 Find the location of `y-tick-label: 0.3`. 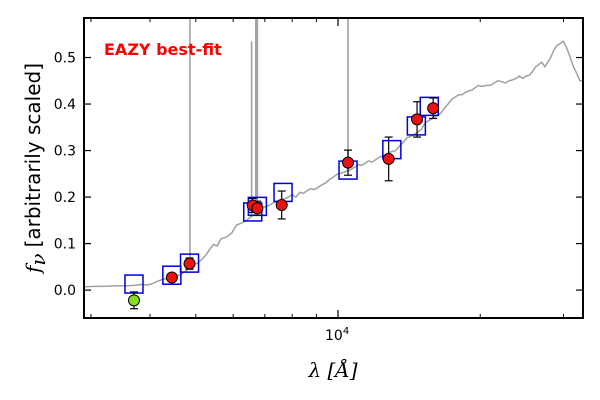

y-tick-label: 0.3 is located at coordinates (65, 152).